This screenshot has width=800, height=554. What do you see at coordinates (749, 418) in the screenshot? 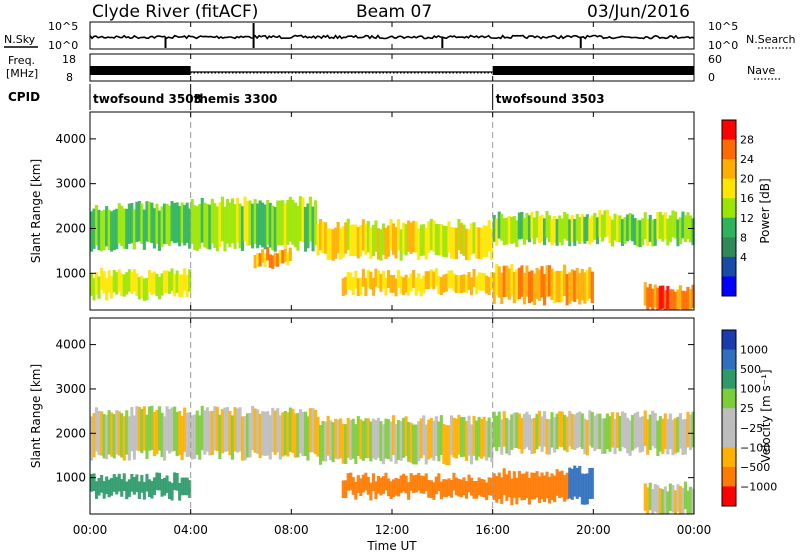
I see `velocity-colorbar: 1000 500 100 25 −25 −100 −500 −1000` at bounding box center [749, 418].